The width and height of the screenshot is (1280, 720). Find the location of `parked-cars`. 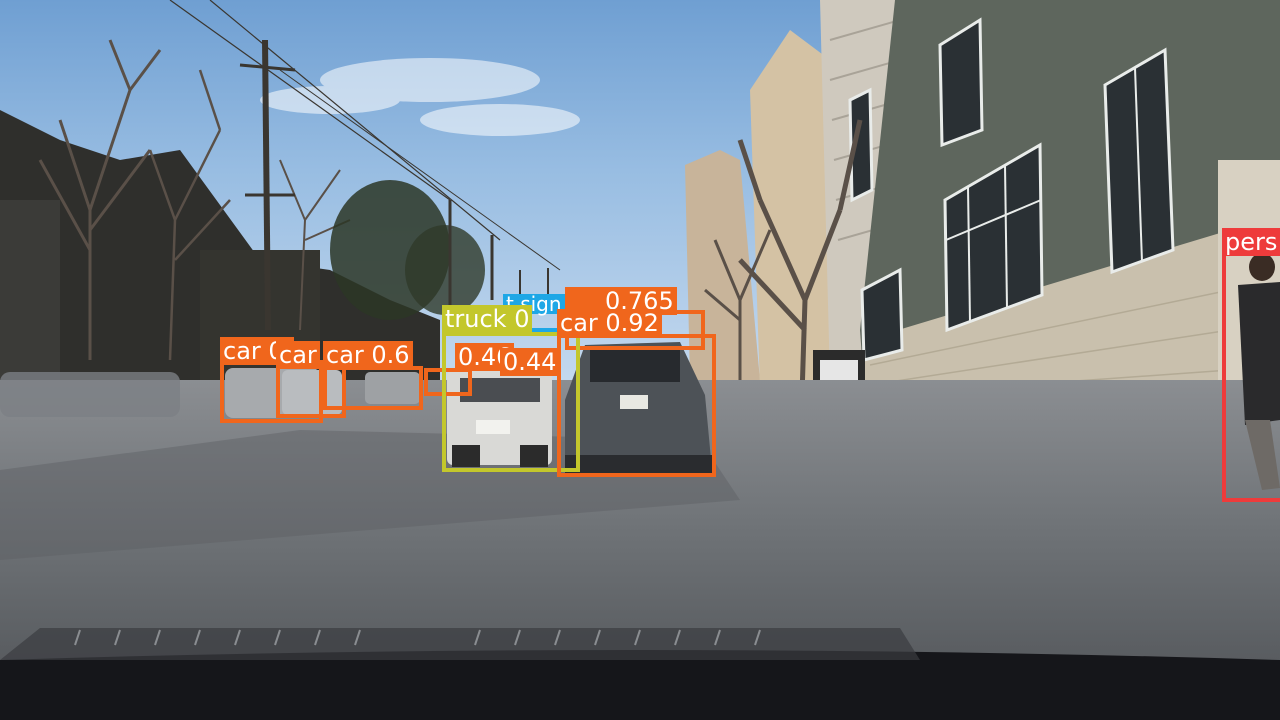

parked-cars is located at coordinates (210, 393).